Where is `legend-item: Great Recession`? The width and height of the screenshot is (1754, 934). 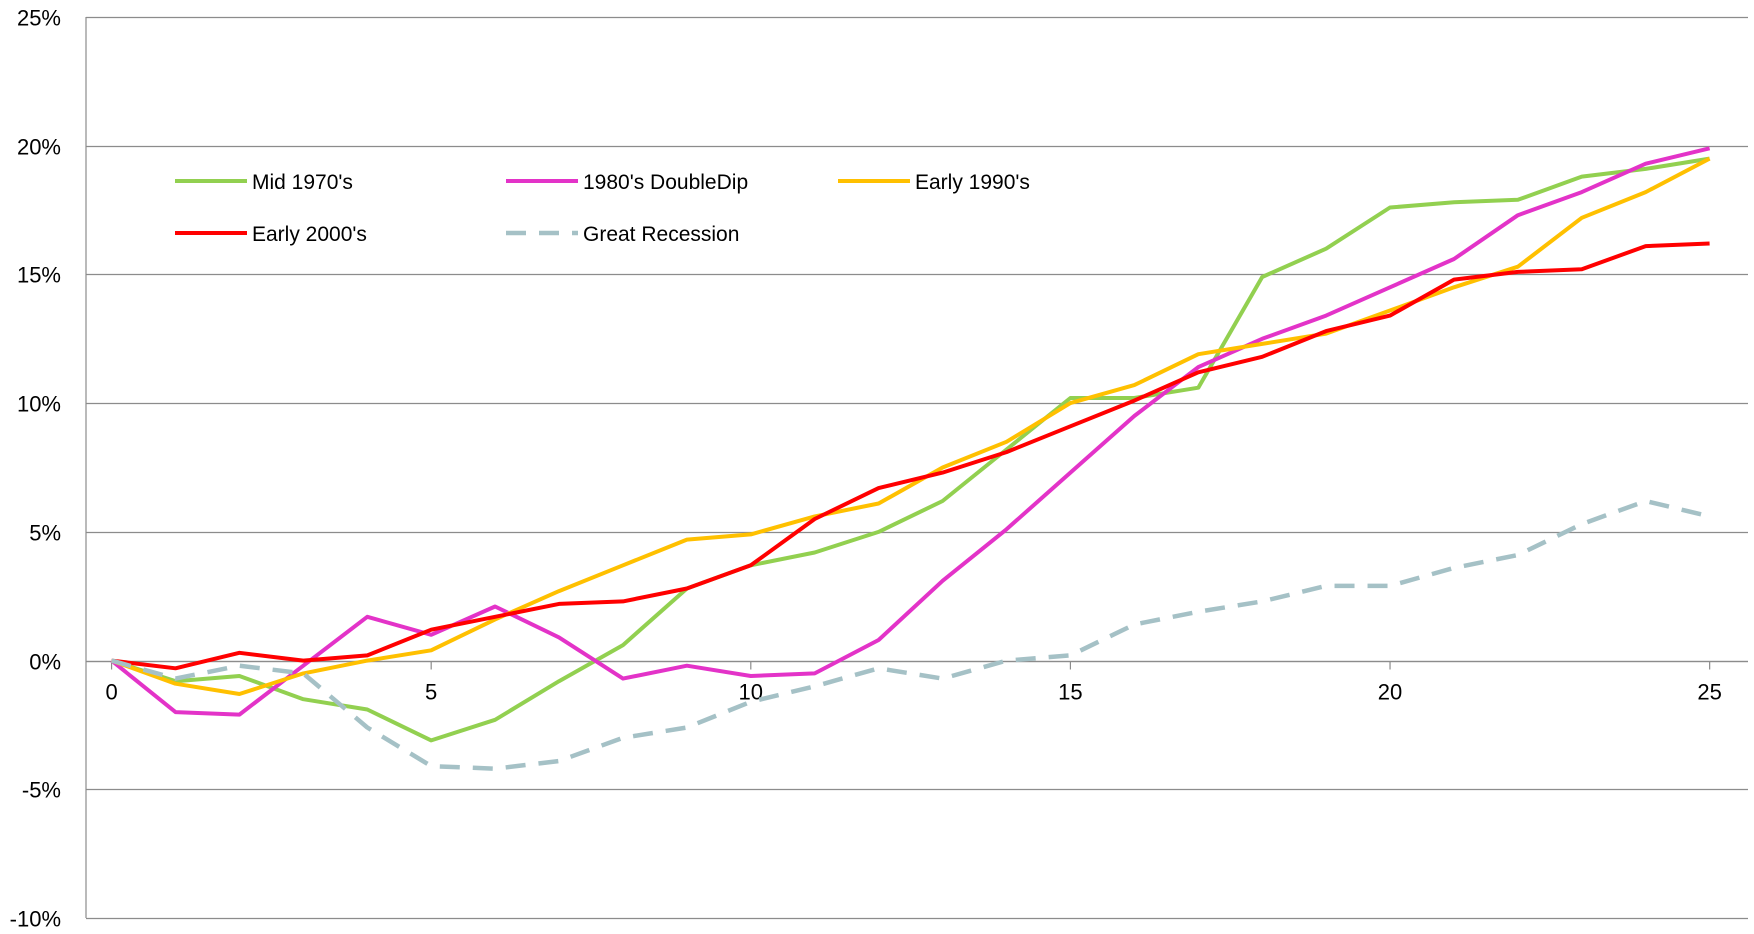 legend-item: Great Recession is located at coordinates (622, 234).